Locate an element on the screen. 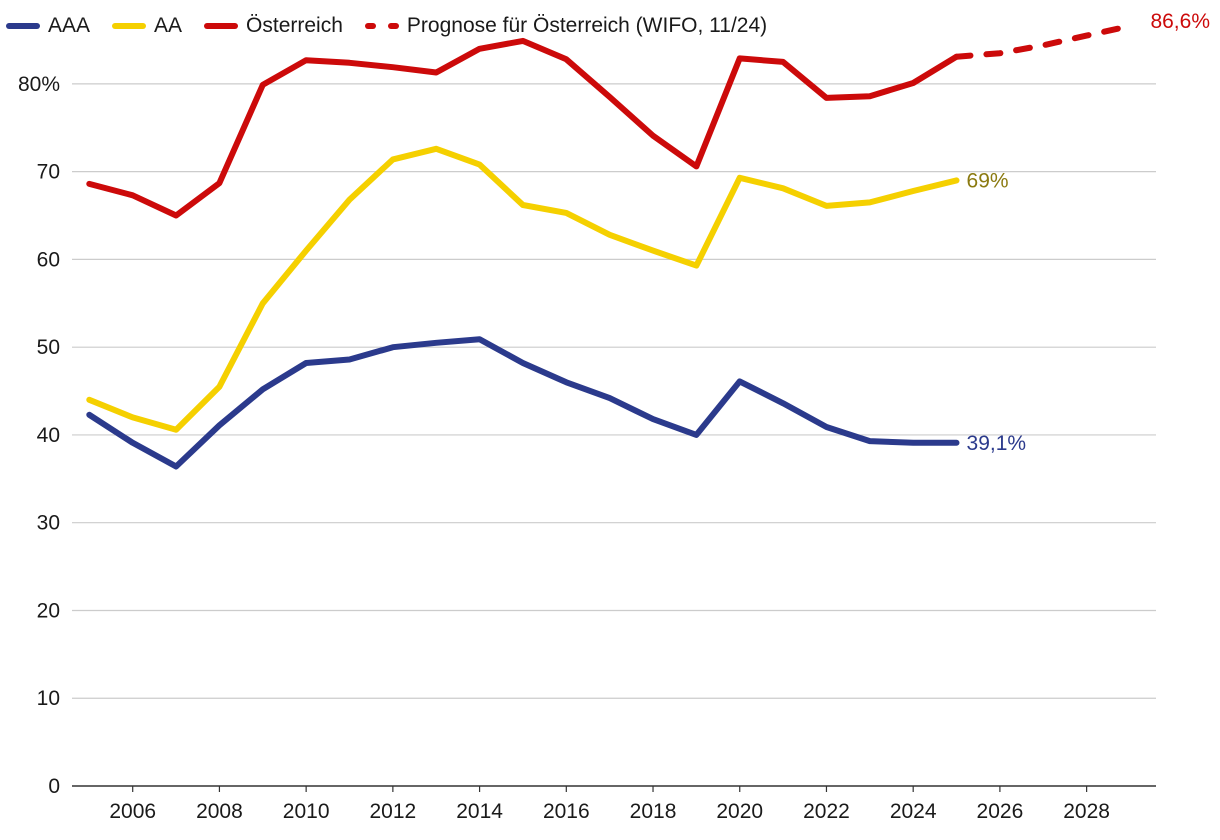  legend-label-aa: AA is located at coordinates (168, 25).